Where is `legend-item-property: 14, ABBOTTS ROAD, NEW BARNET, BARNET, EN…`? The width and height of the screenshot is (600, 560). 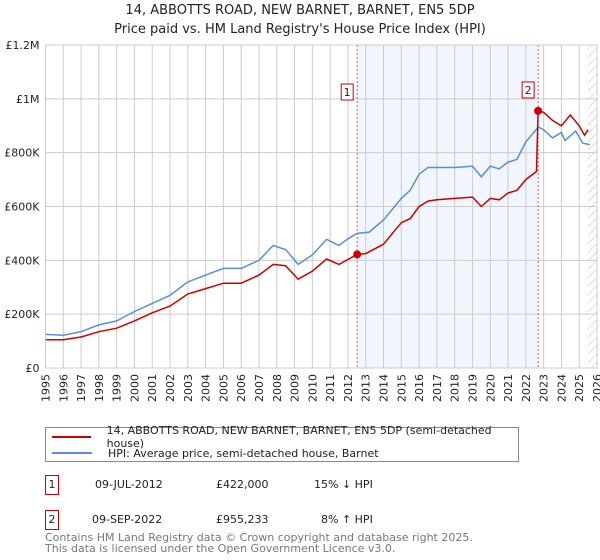 legend-item-property: 14, ABBOTTS ROAD, NEW BARNET, BARNET, EN… is located at coordinates (285, 437).